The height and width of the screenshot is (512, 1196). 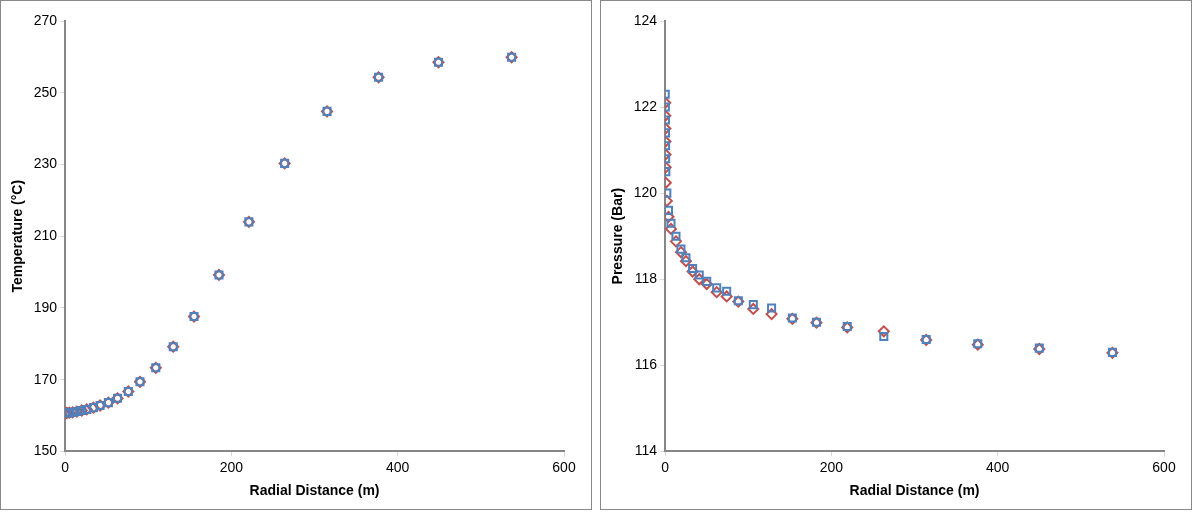 I want to click on y-tick-label: 118, so click(x=646, y=278).